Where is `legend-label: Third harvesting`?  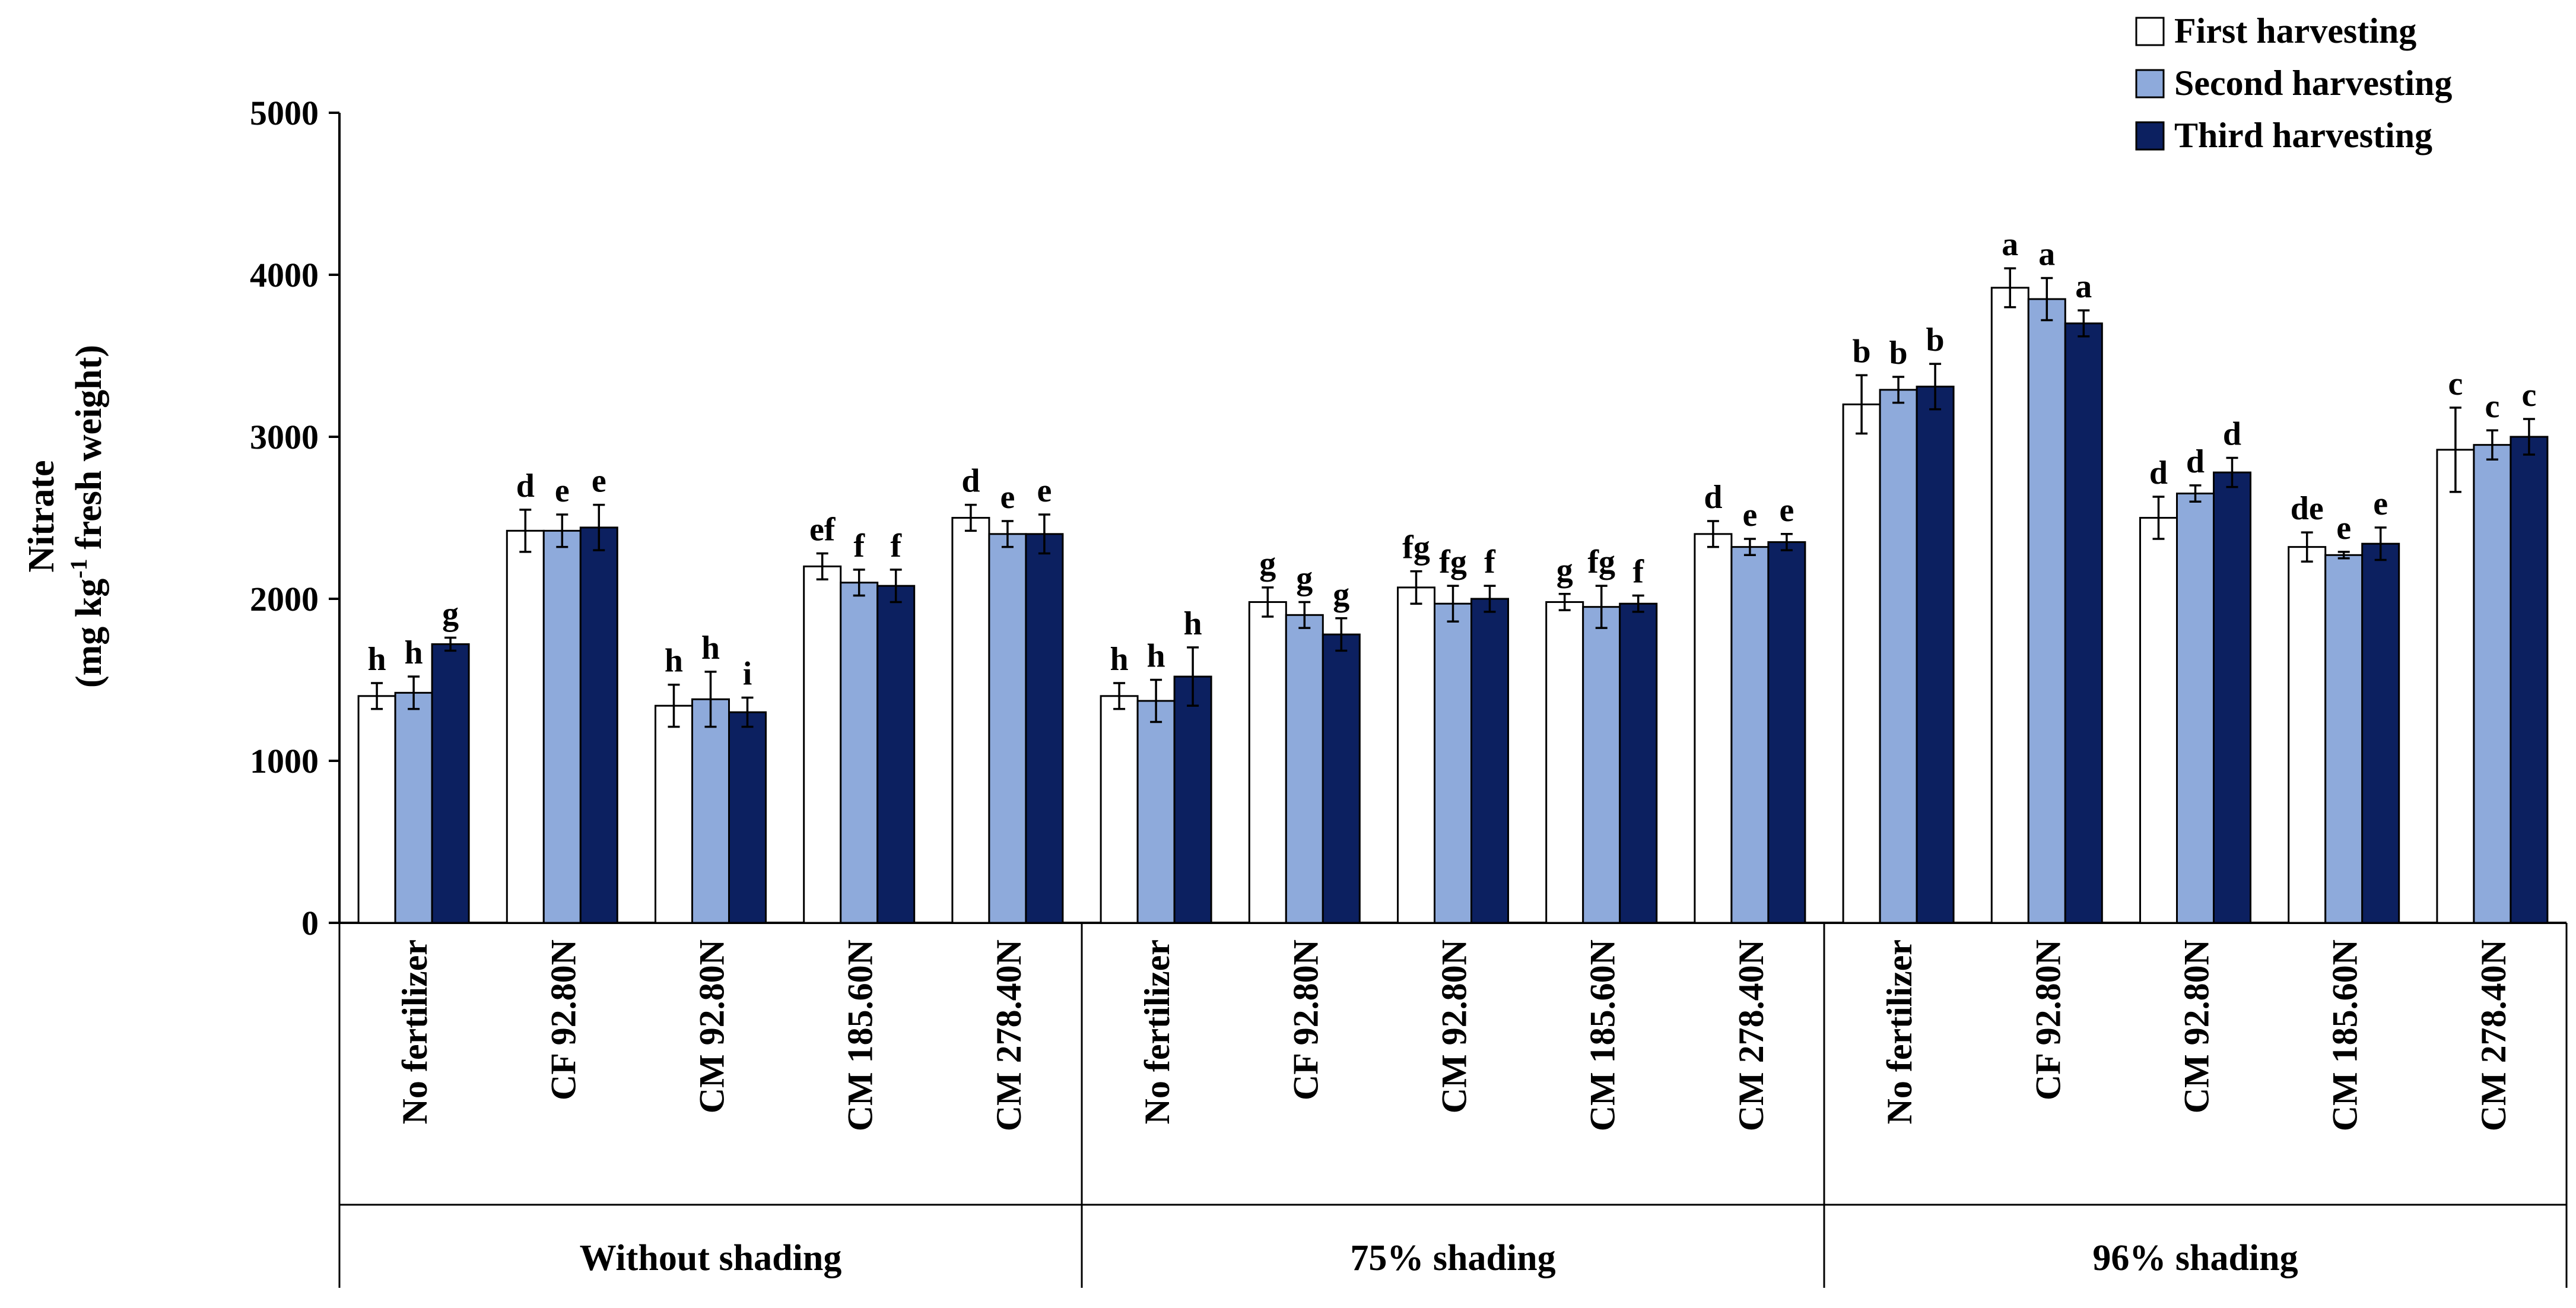
legend-label: Third harvesting is located at coordinates (2303, 135).